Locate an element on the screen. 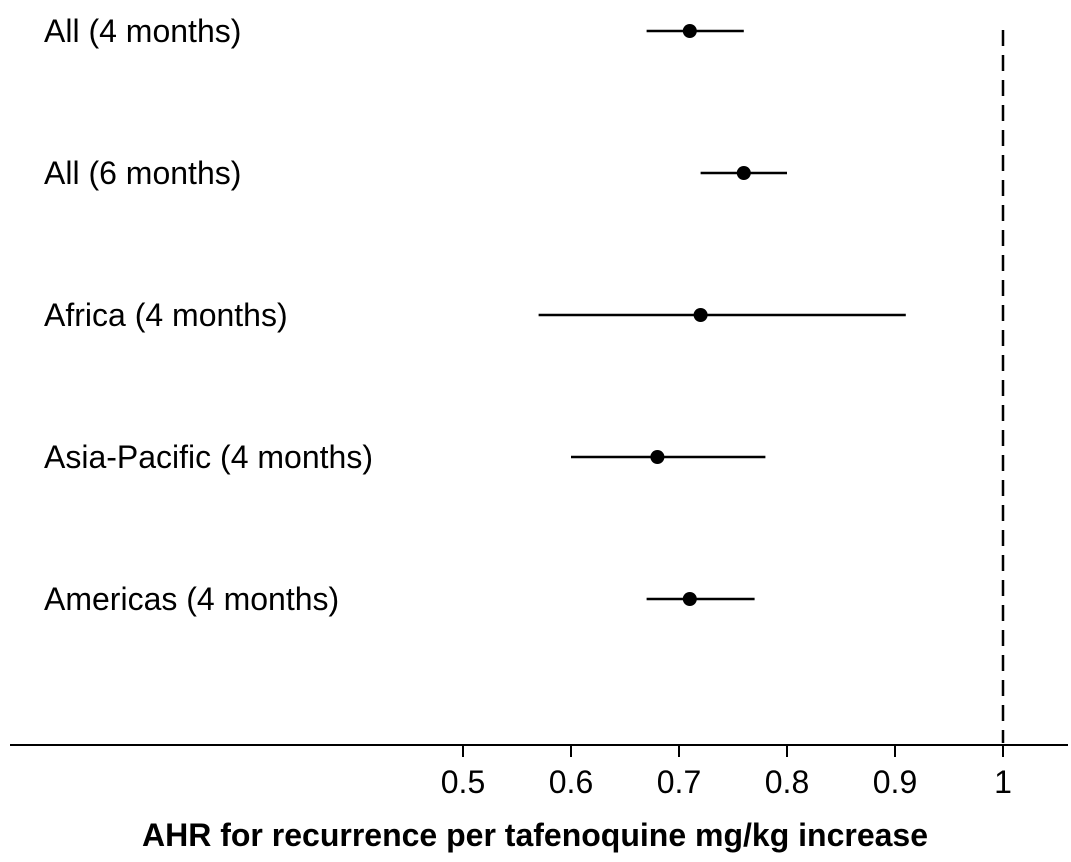  x-tick-label: 0.5 is located at coordinates (463, 782).